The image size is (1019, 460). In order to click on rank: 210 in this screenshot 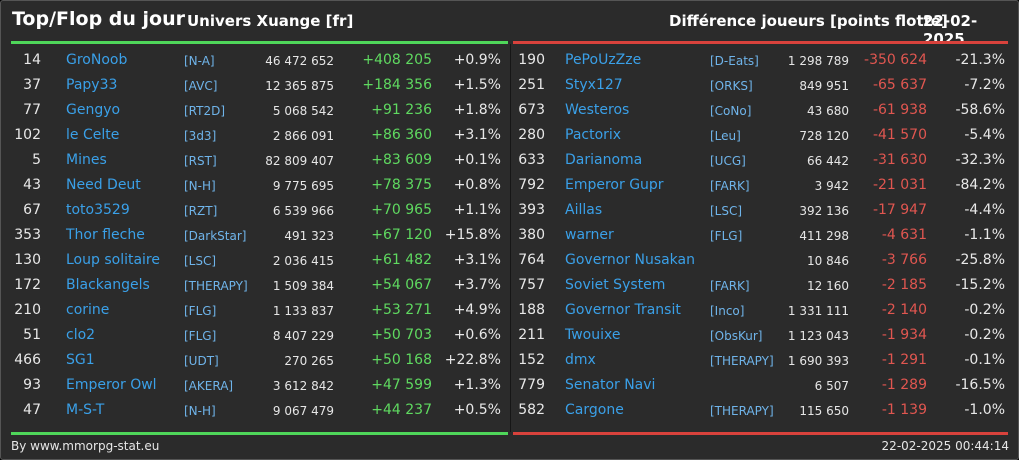, I will do `click(27, 310)`.